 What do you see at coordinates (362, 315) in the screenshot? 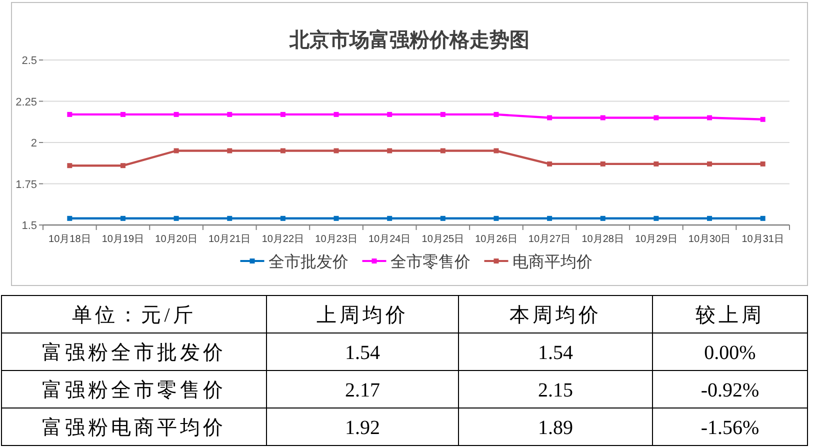
I see `category-label: 上周均价` at bounding box center [362, 315].